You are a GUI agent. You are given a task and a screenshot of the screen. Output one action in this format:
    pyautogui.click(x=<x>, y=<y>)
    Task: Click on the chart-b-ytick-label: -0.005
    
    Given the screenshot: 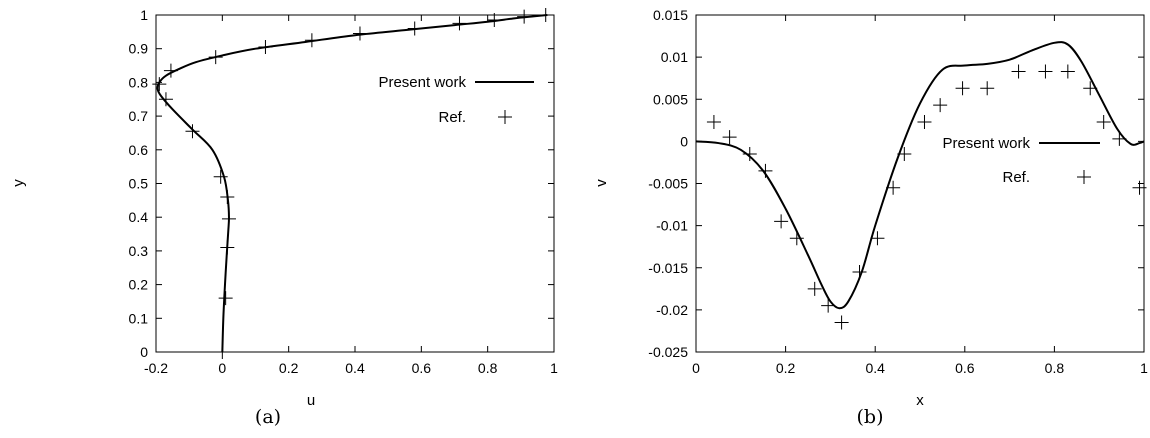 What is the action you would take?
    pyautogui.click(x=668, y=184)
    